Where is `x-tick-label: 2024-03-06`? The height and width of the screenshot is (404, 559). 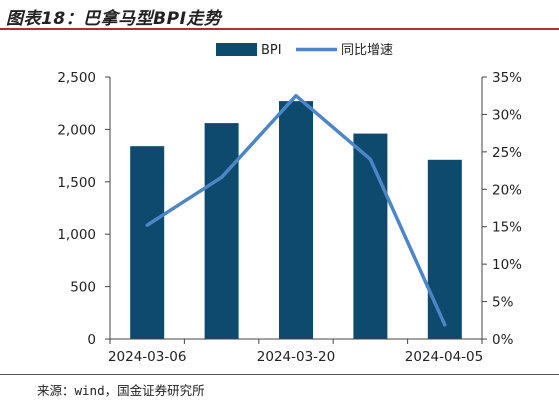 x-tick-label: 2024-03-06 is located at coordinates (147, 357).